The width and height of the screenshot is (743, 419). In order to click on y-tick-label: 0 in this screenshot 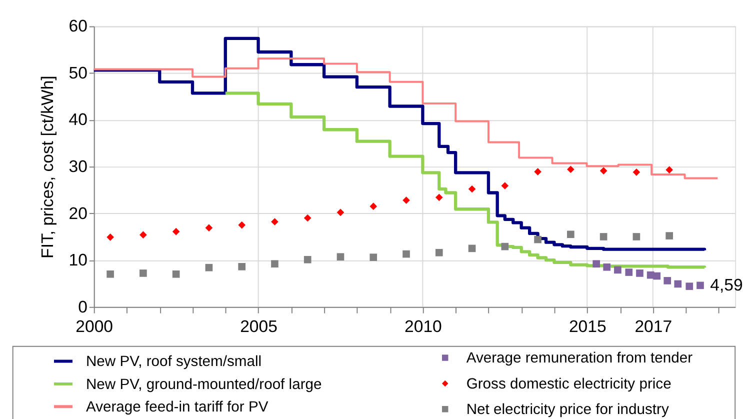, I will do `click(83, 306)`.